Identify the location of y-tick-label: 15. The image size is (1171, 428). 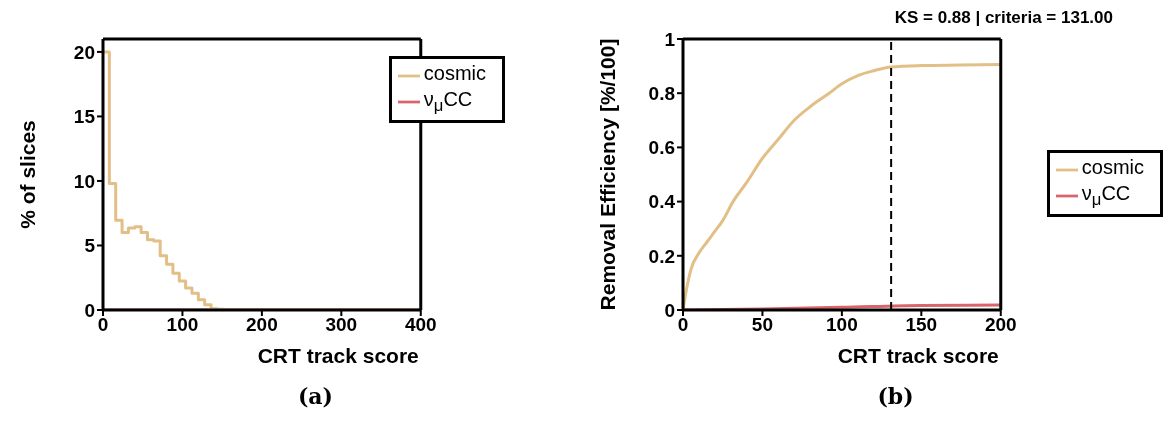
(84, 117).